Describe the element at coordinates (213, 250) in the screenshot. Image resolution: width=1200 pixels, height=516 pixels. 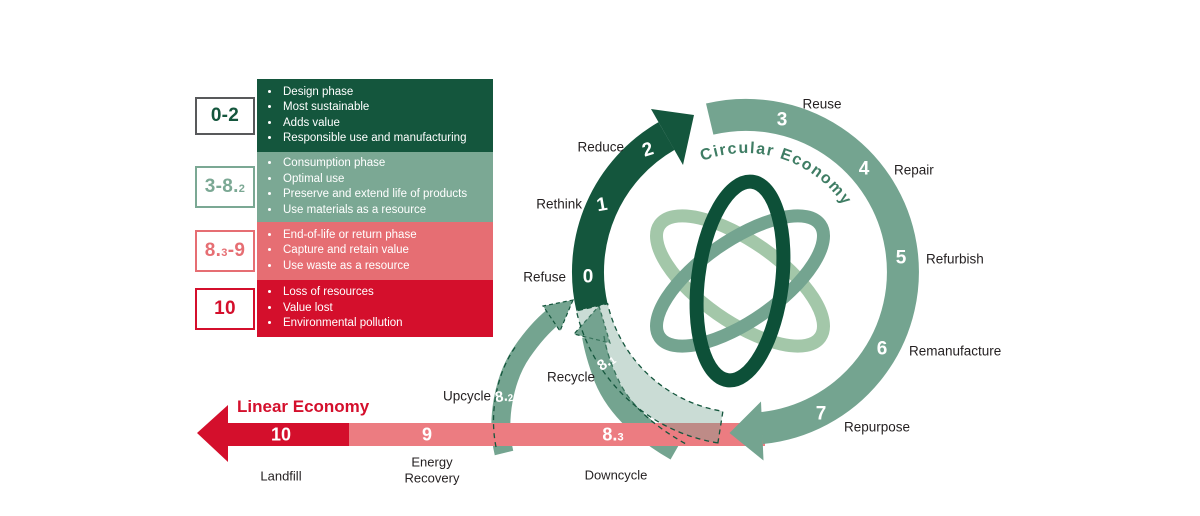
I see `range-text: 8.` at that location.